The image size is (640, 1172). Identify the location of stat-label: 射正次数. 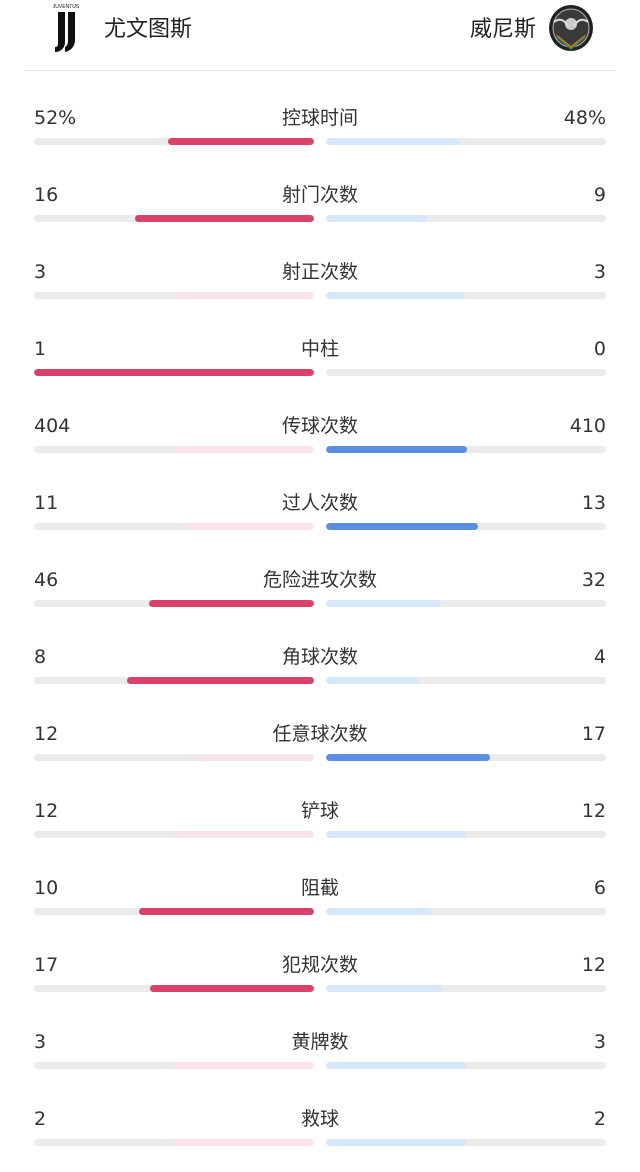
(319, 272).